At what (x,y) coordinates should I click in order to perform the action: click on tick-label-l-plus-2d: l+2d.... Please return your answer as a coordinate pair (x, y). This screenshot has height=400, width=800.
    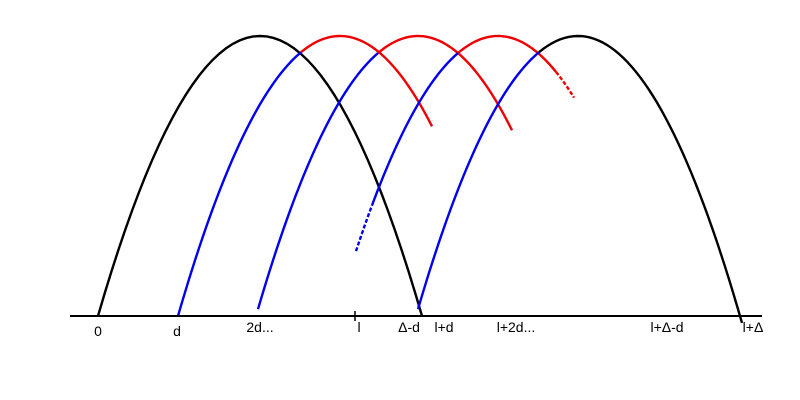
    Looking at the image, I should click on (516, 327).